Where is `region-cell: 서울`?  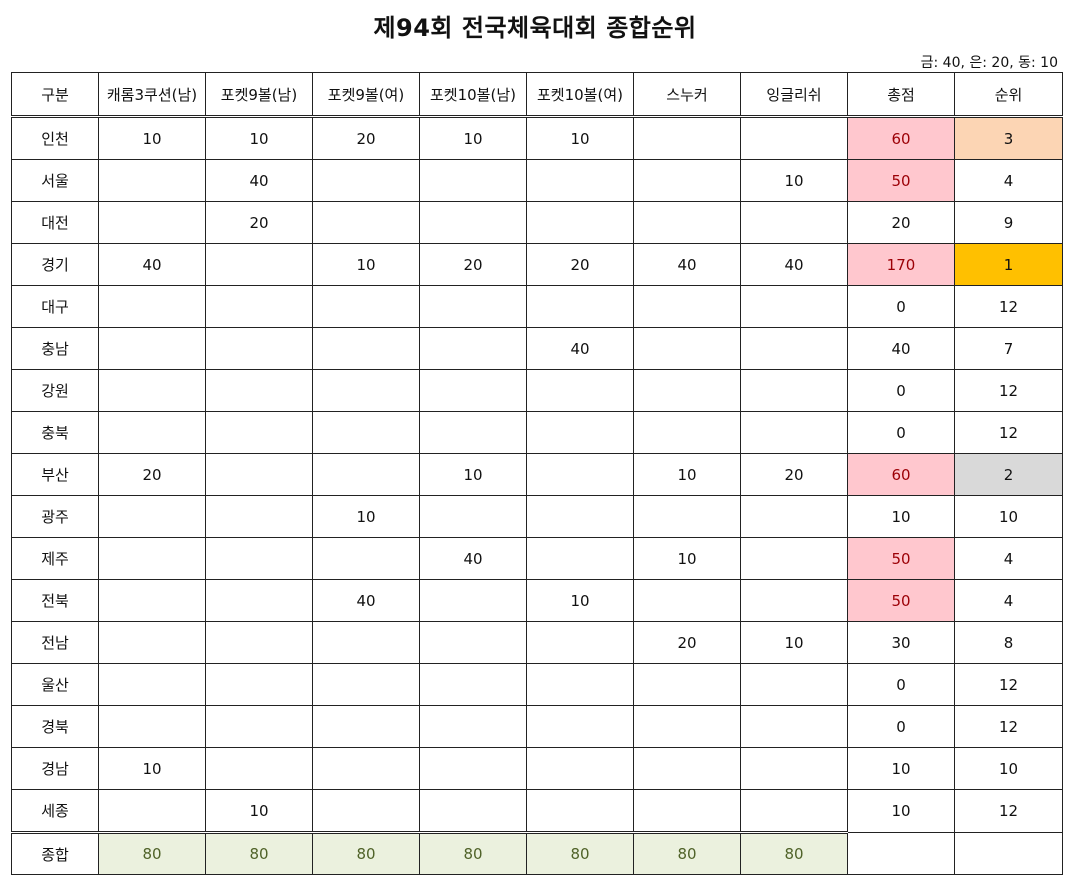 region-cell: 서울 is located at coordinates (55, 180).